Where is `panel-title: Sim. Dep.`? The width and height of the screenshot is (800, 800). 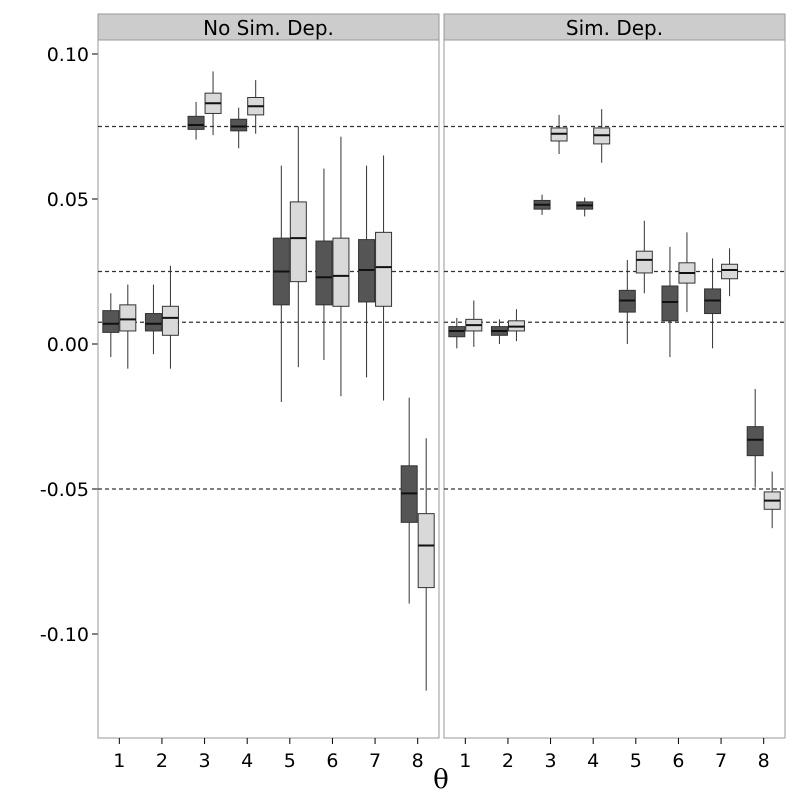 panel-title: Sim. Dep. is located at coordinates (614, 28).